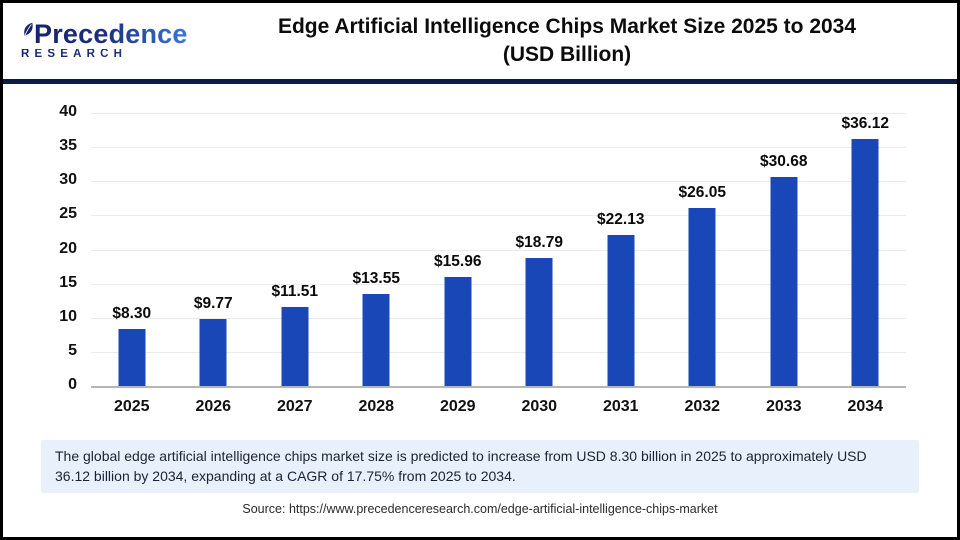 The width and height of the screenshot is (960, 540). I want to click on bar-group: $11.51 2027, so click(295, 264).